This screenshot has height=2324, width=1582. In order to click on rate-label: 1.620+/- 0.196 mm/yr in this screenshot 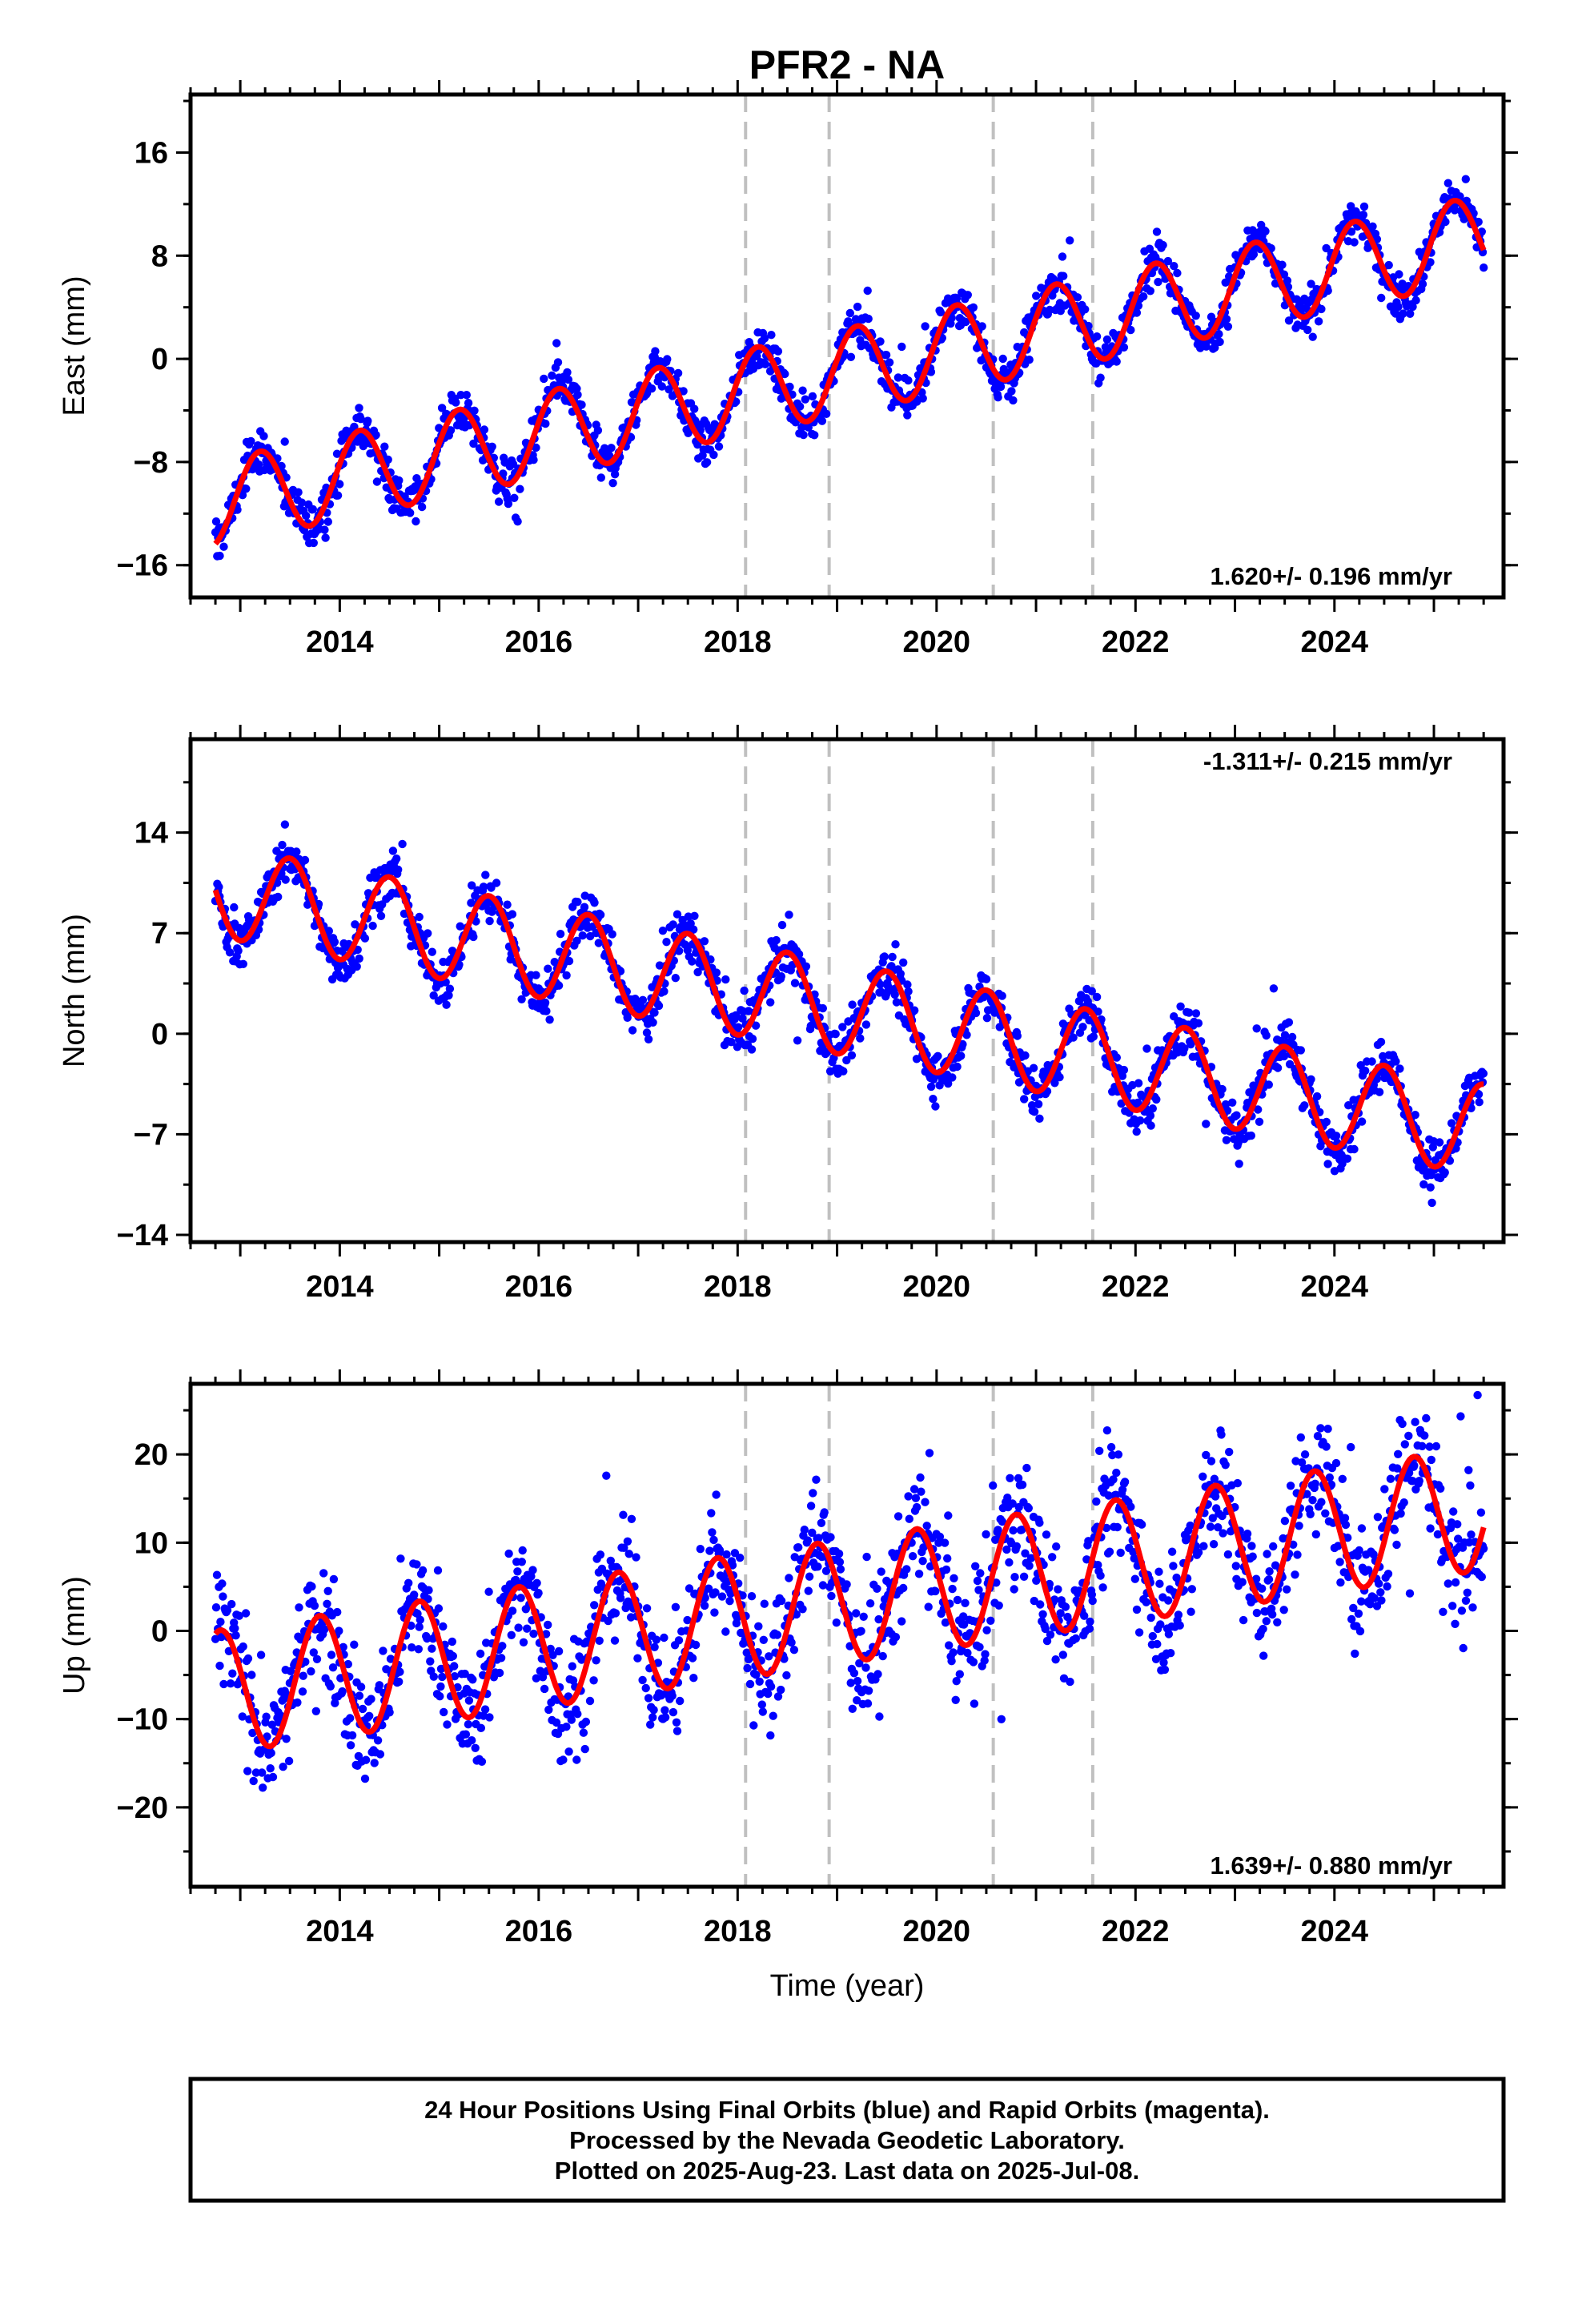, I will do `click(1331, 576)`.